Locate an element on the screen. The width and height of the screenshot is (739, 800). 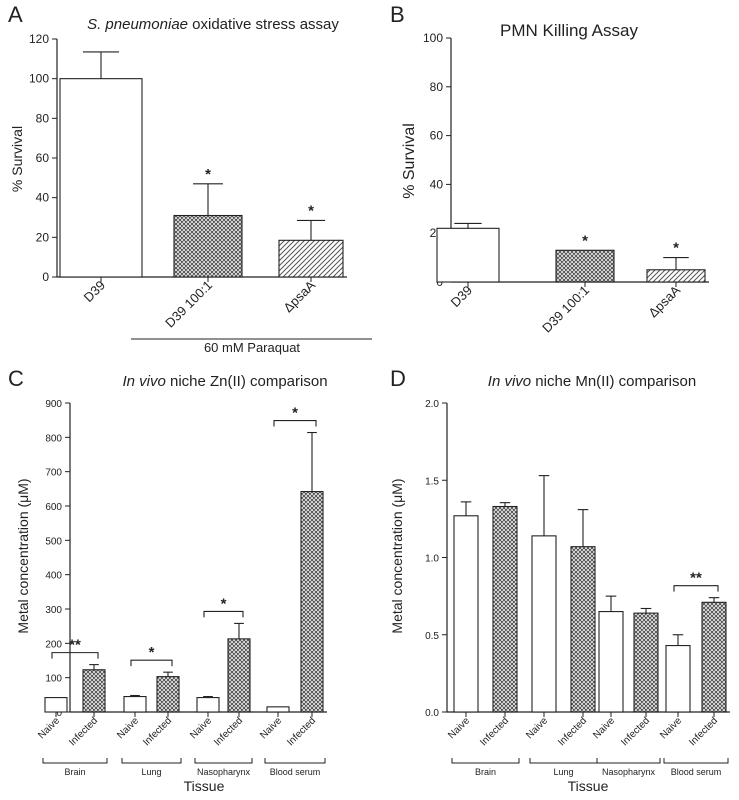
panel-b-xtick-label: D39 is located at coordinates (461, 296).